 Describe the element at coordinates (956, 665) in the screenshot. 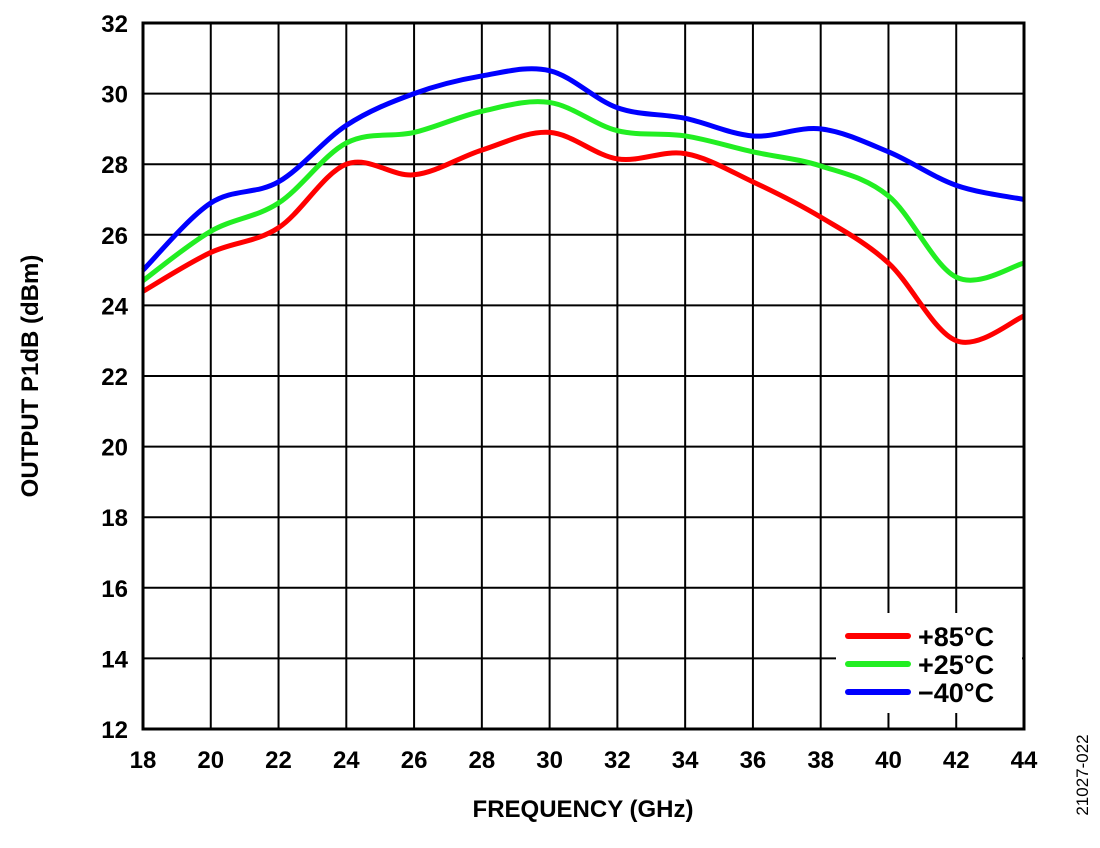

I see `legend-label-1: +25°C` at that location.